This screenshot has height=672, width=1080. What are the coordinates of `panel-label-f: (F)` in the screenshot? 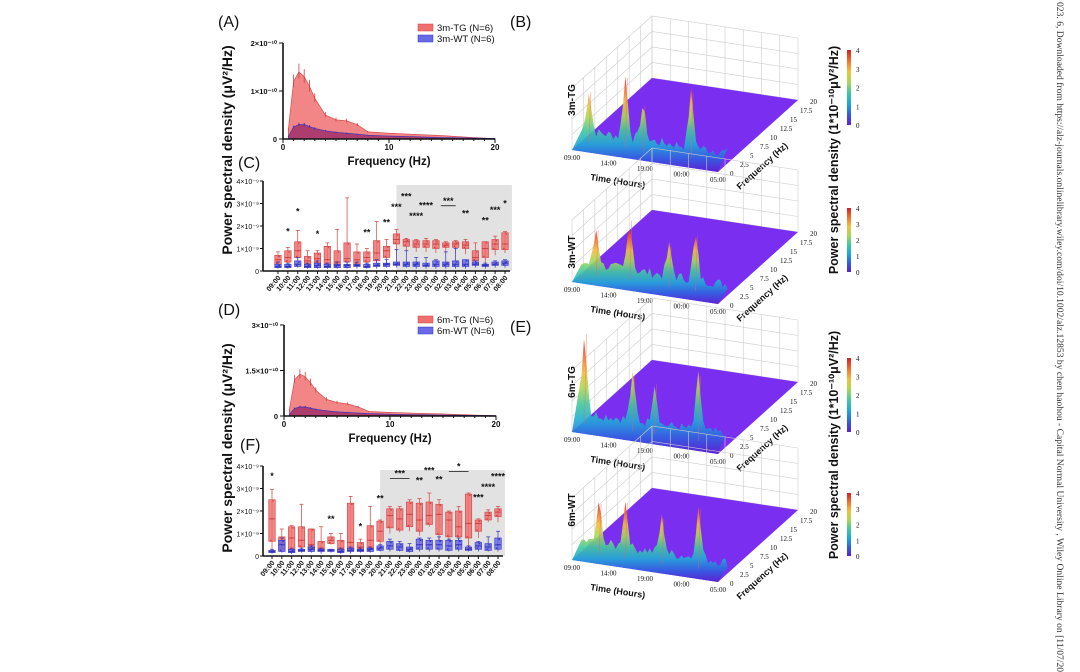 It's located at (250, 445).